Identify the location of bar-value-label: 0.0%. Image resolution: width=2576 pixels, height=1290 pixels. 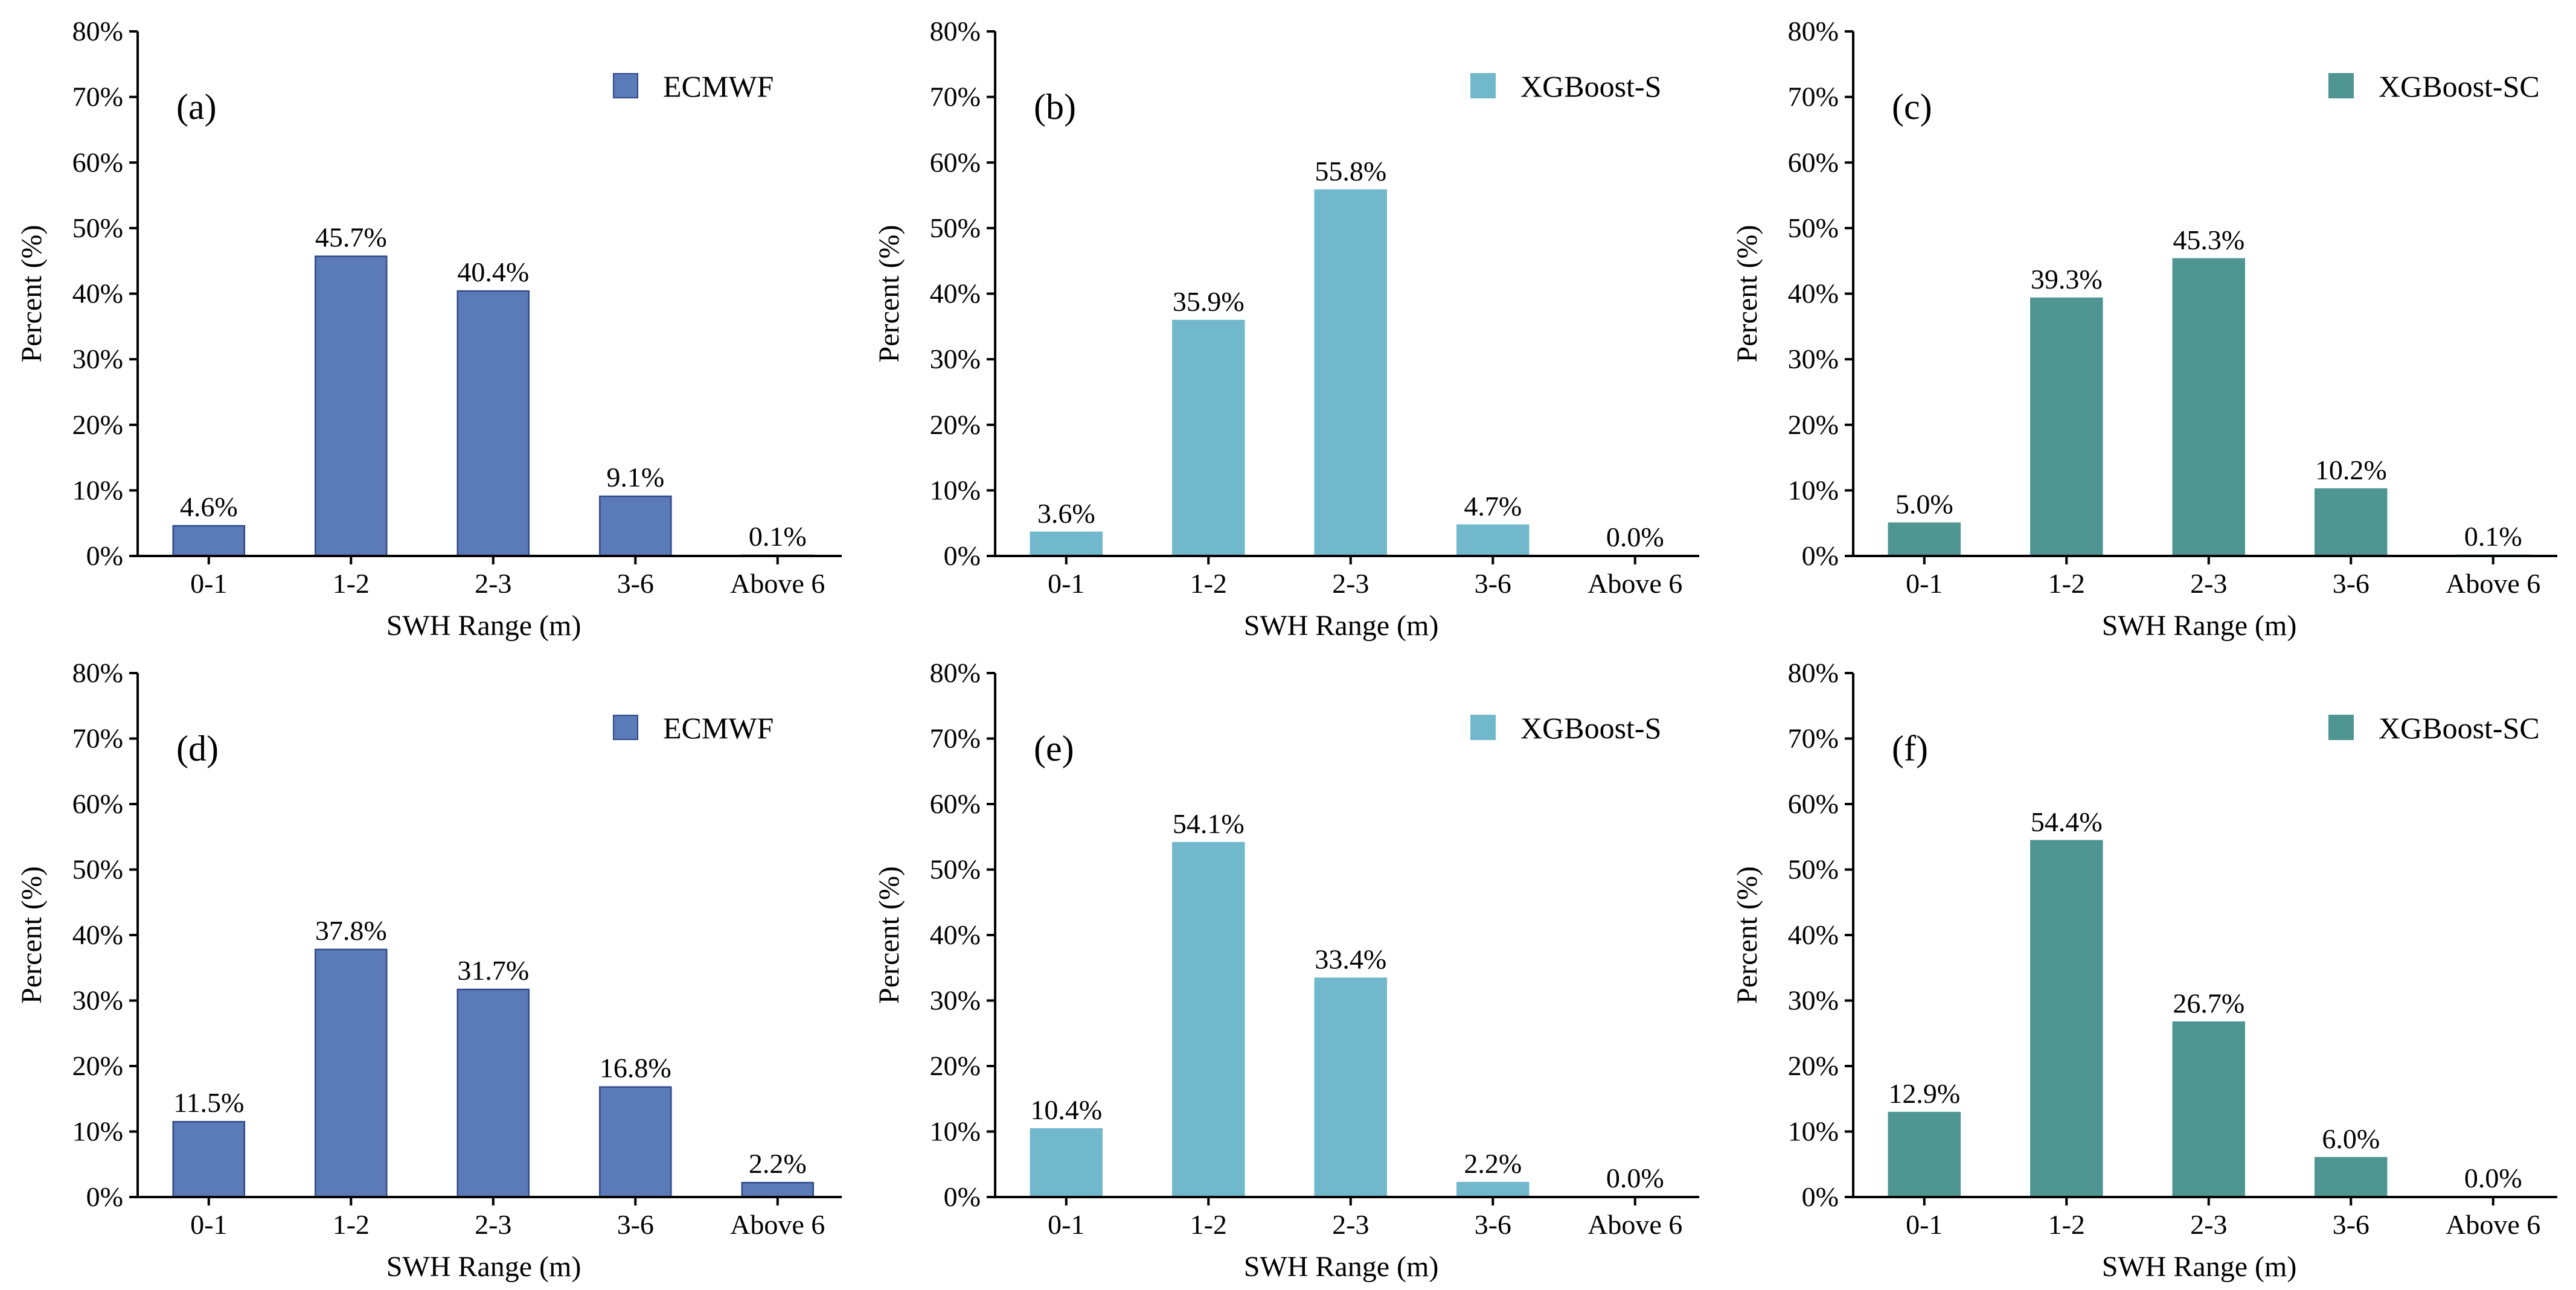
(1635, 1178).